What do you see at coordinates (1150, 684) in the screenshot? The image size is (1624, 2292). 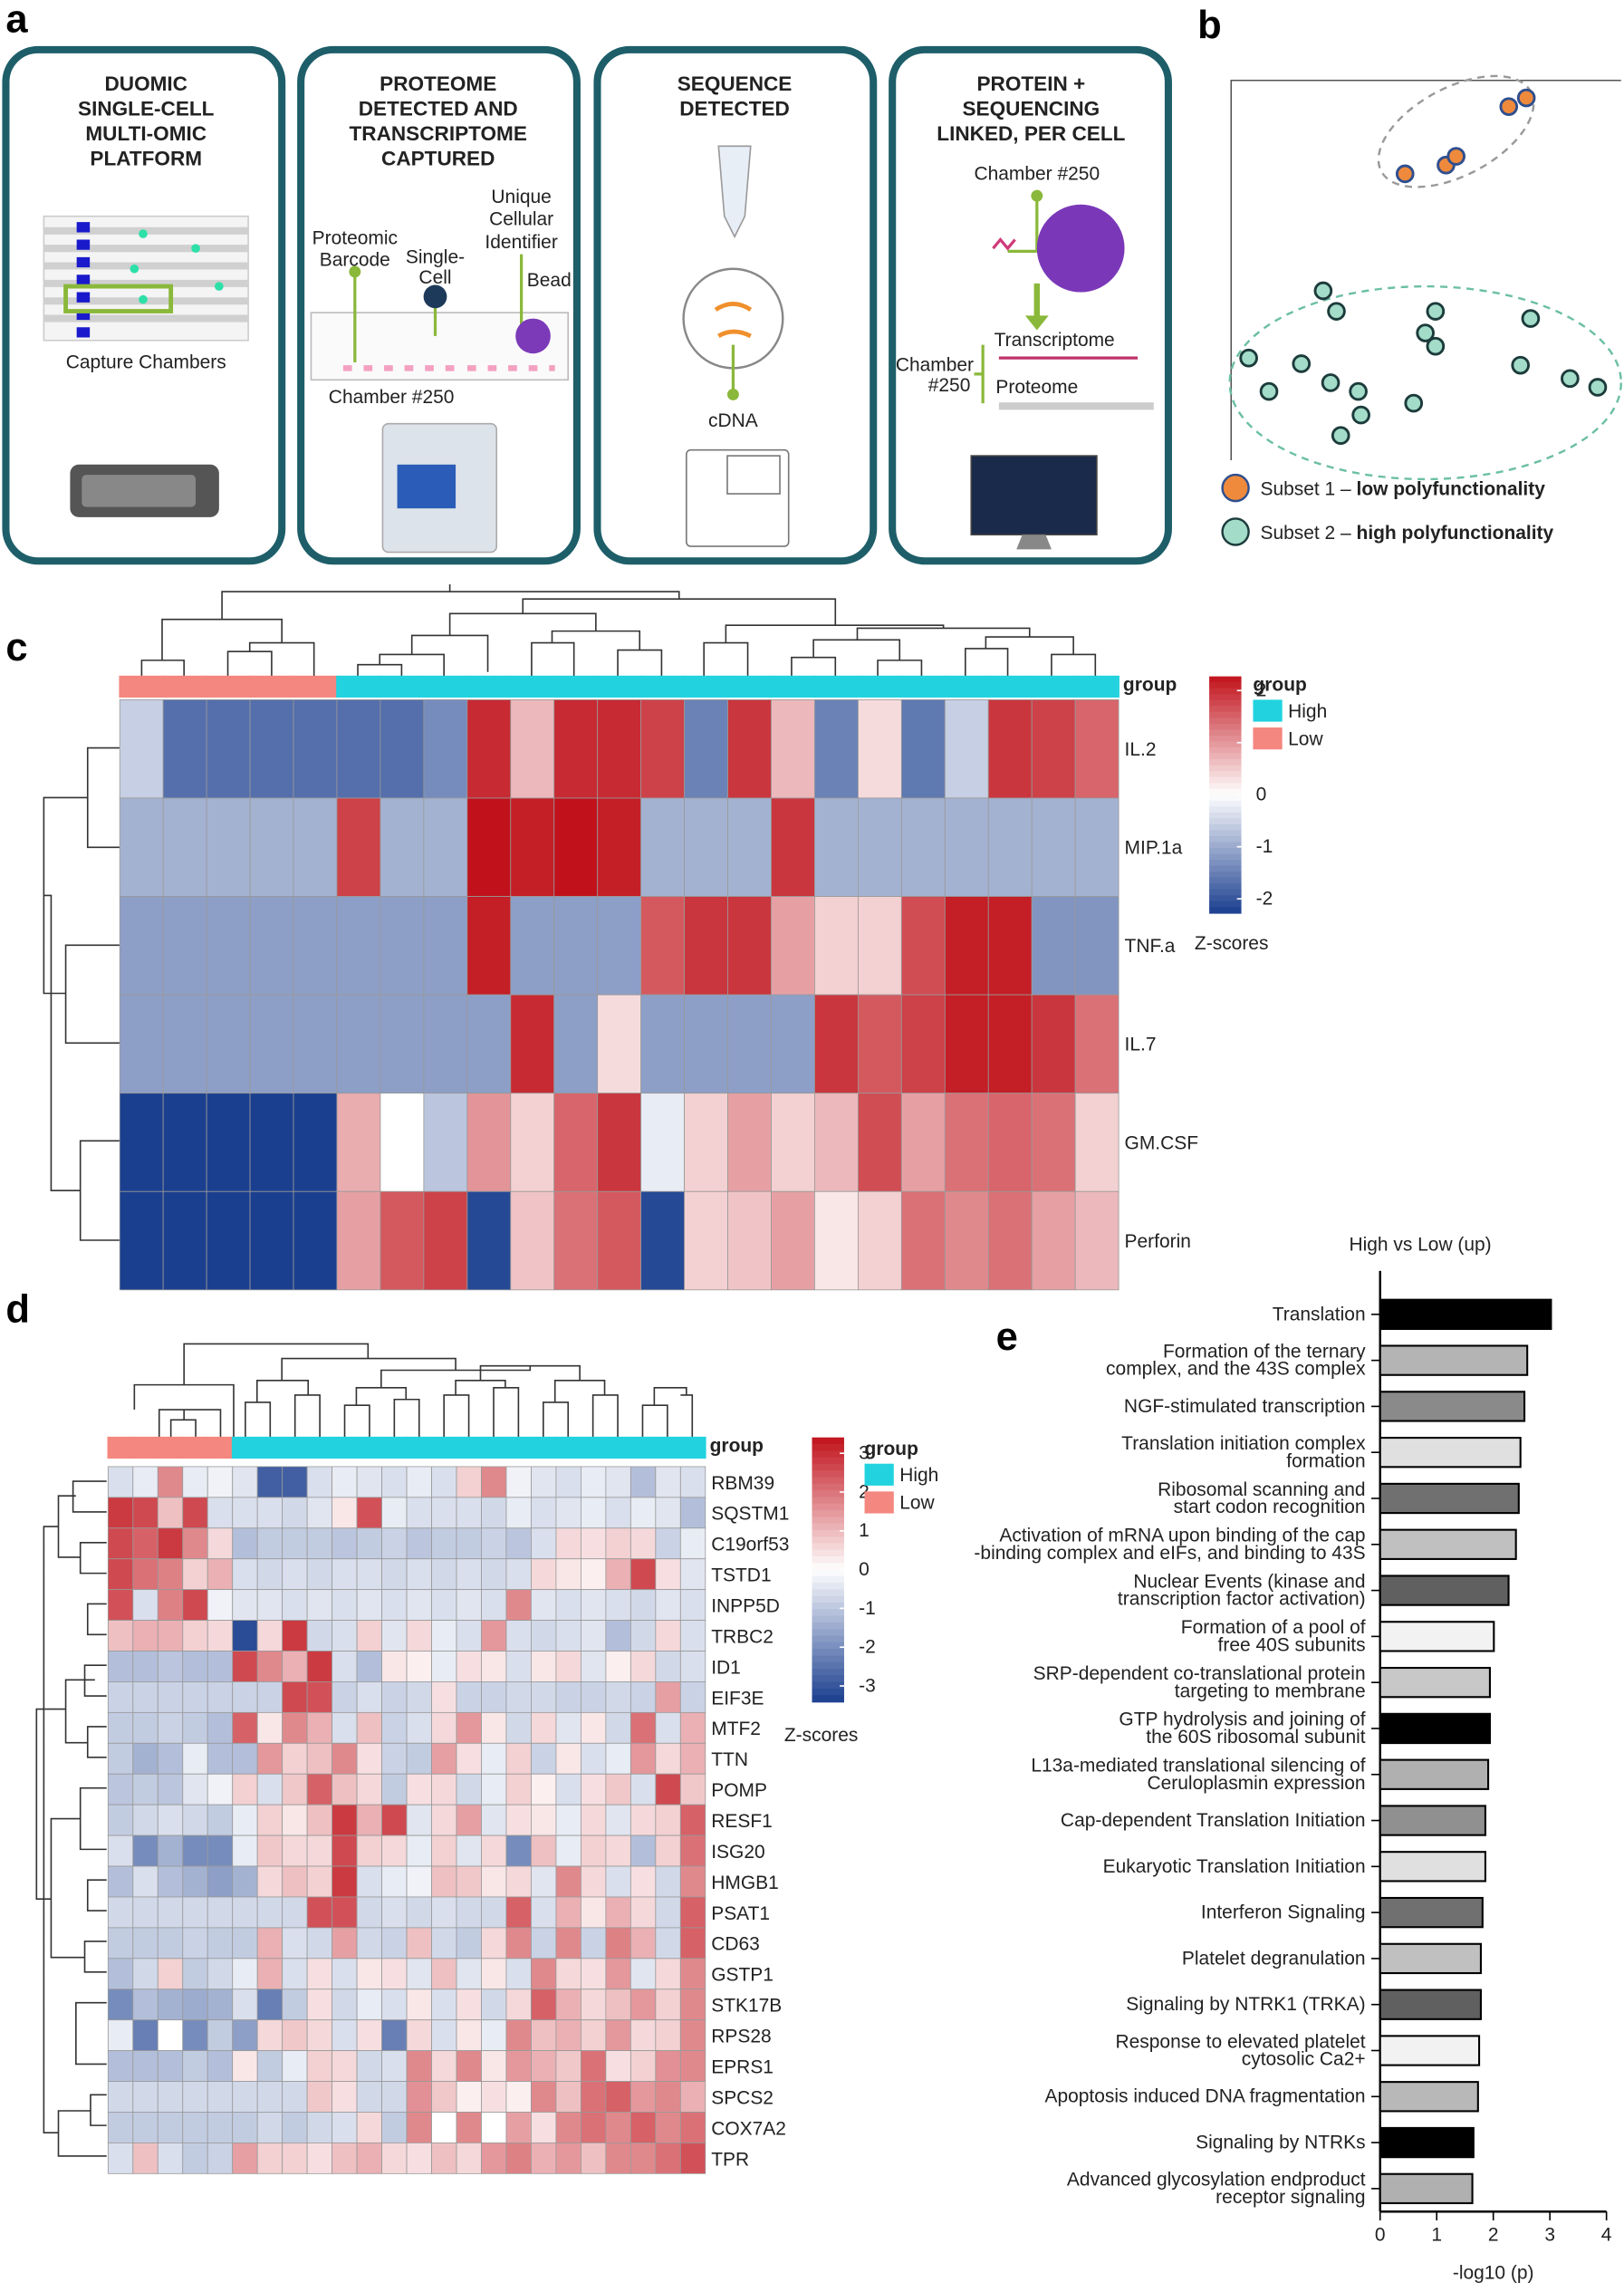 I see `group-label: group` at bounding box center [1150, 684].